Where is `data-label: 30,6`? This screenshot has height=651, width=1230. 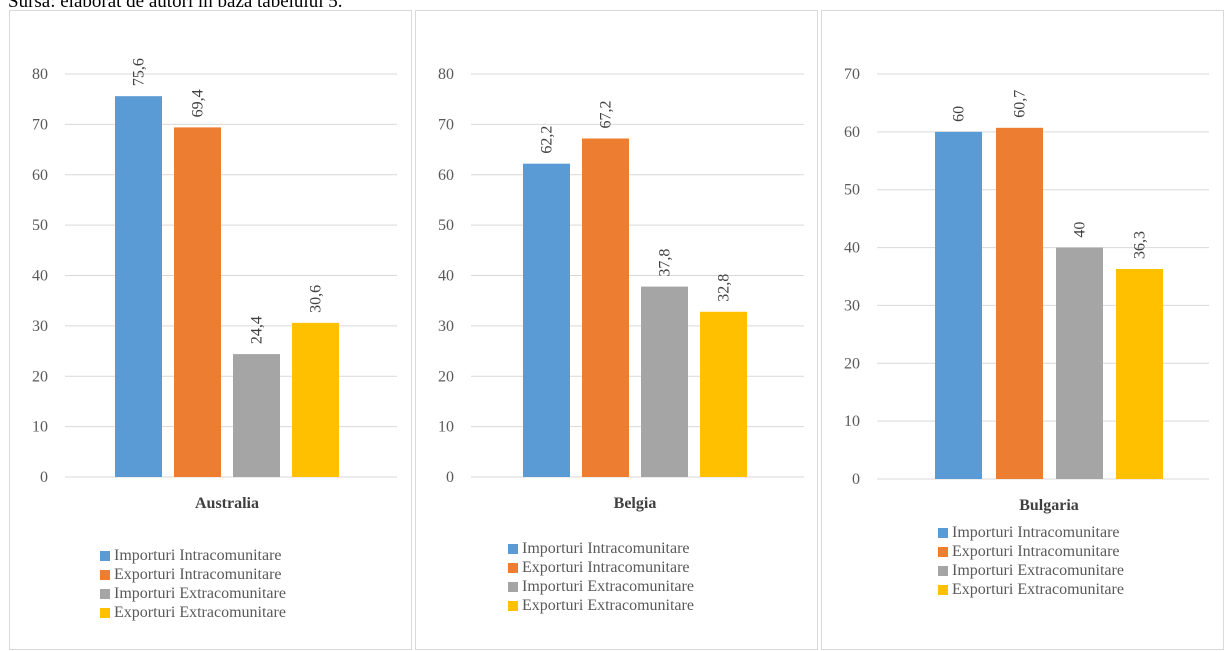
data-label: 30,6 is located at coordinates (316, 299).